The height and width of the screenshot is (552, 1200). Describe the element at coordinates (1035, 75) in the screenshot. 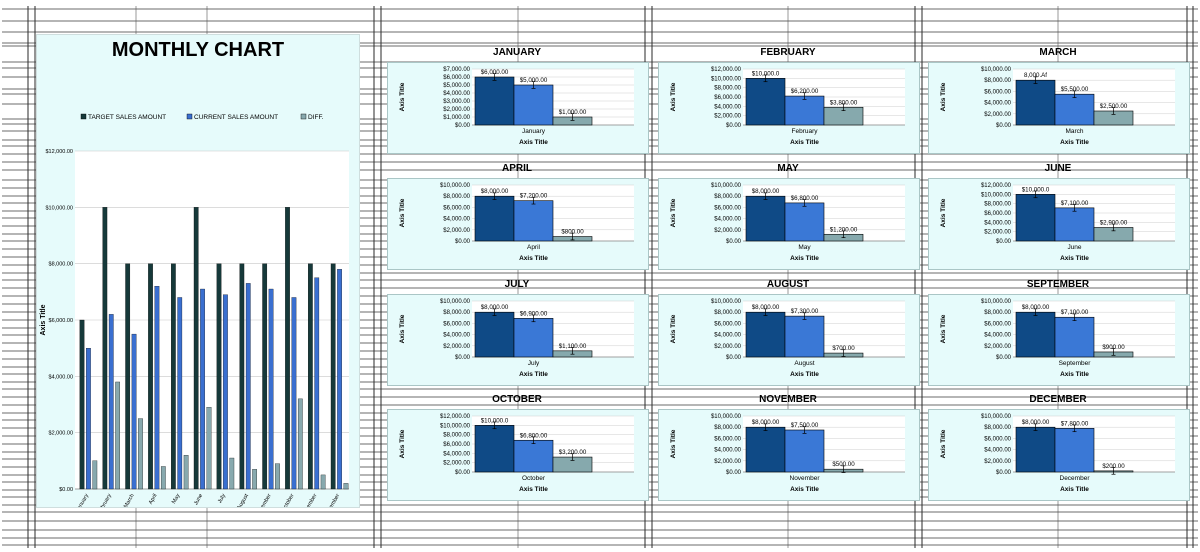

I see `data-label: 8,000.Af` at that location.